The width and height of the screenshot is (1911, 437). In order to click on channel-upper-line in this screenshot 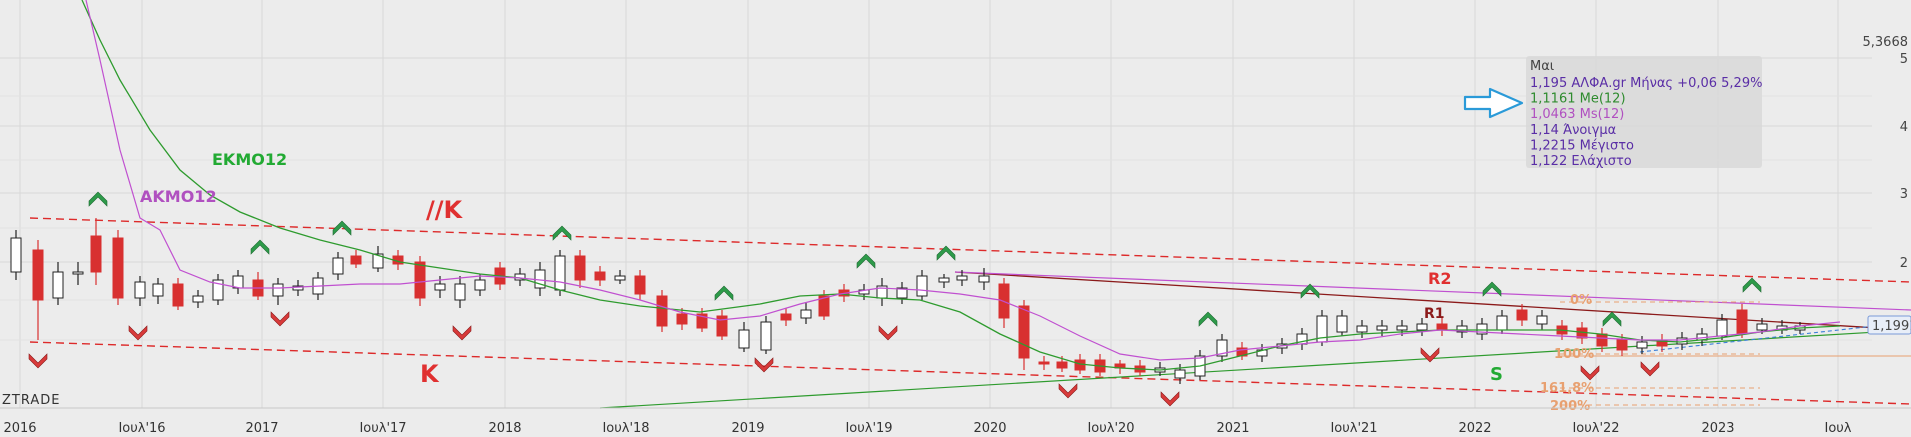, I will do `click(970, 250)`.